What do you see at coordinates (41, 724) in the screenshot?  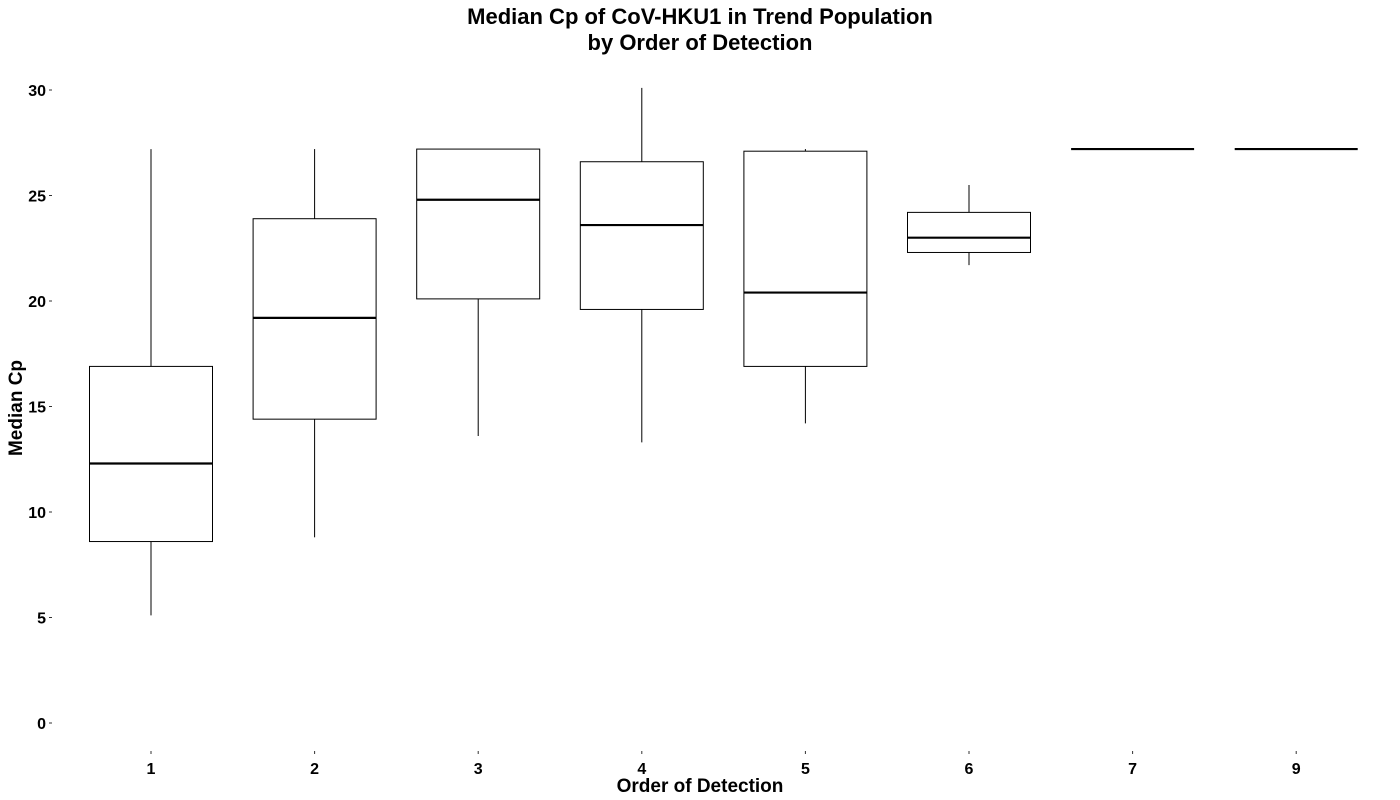 I see `y-tick-label-0: 0` at bounding box center [41, 724].